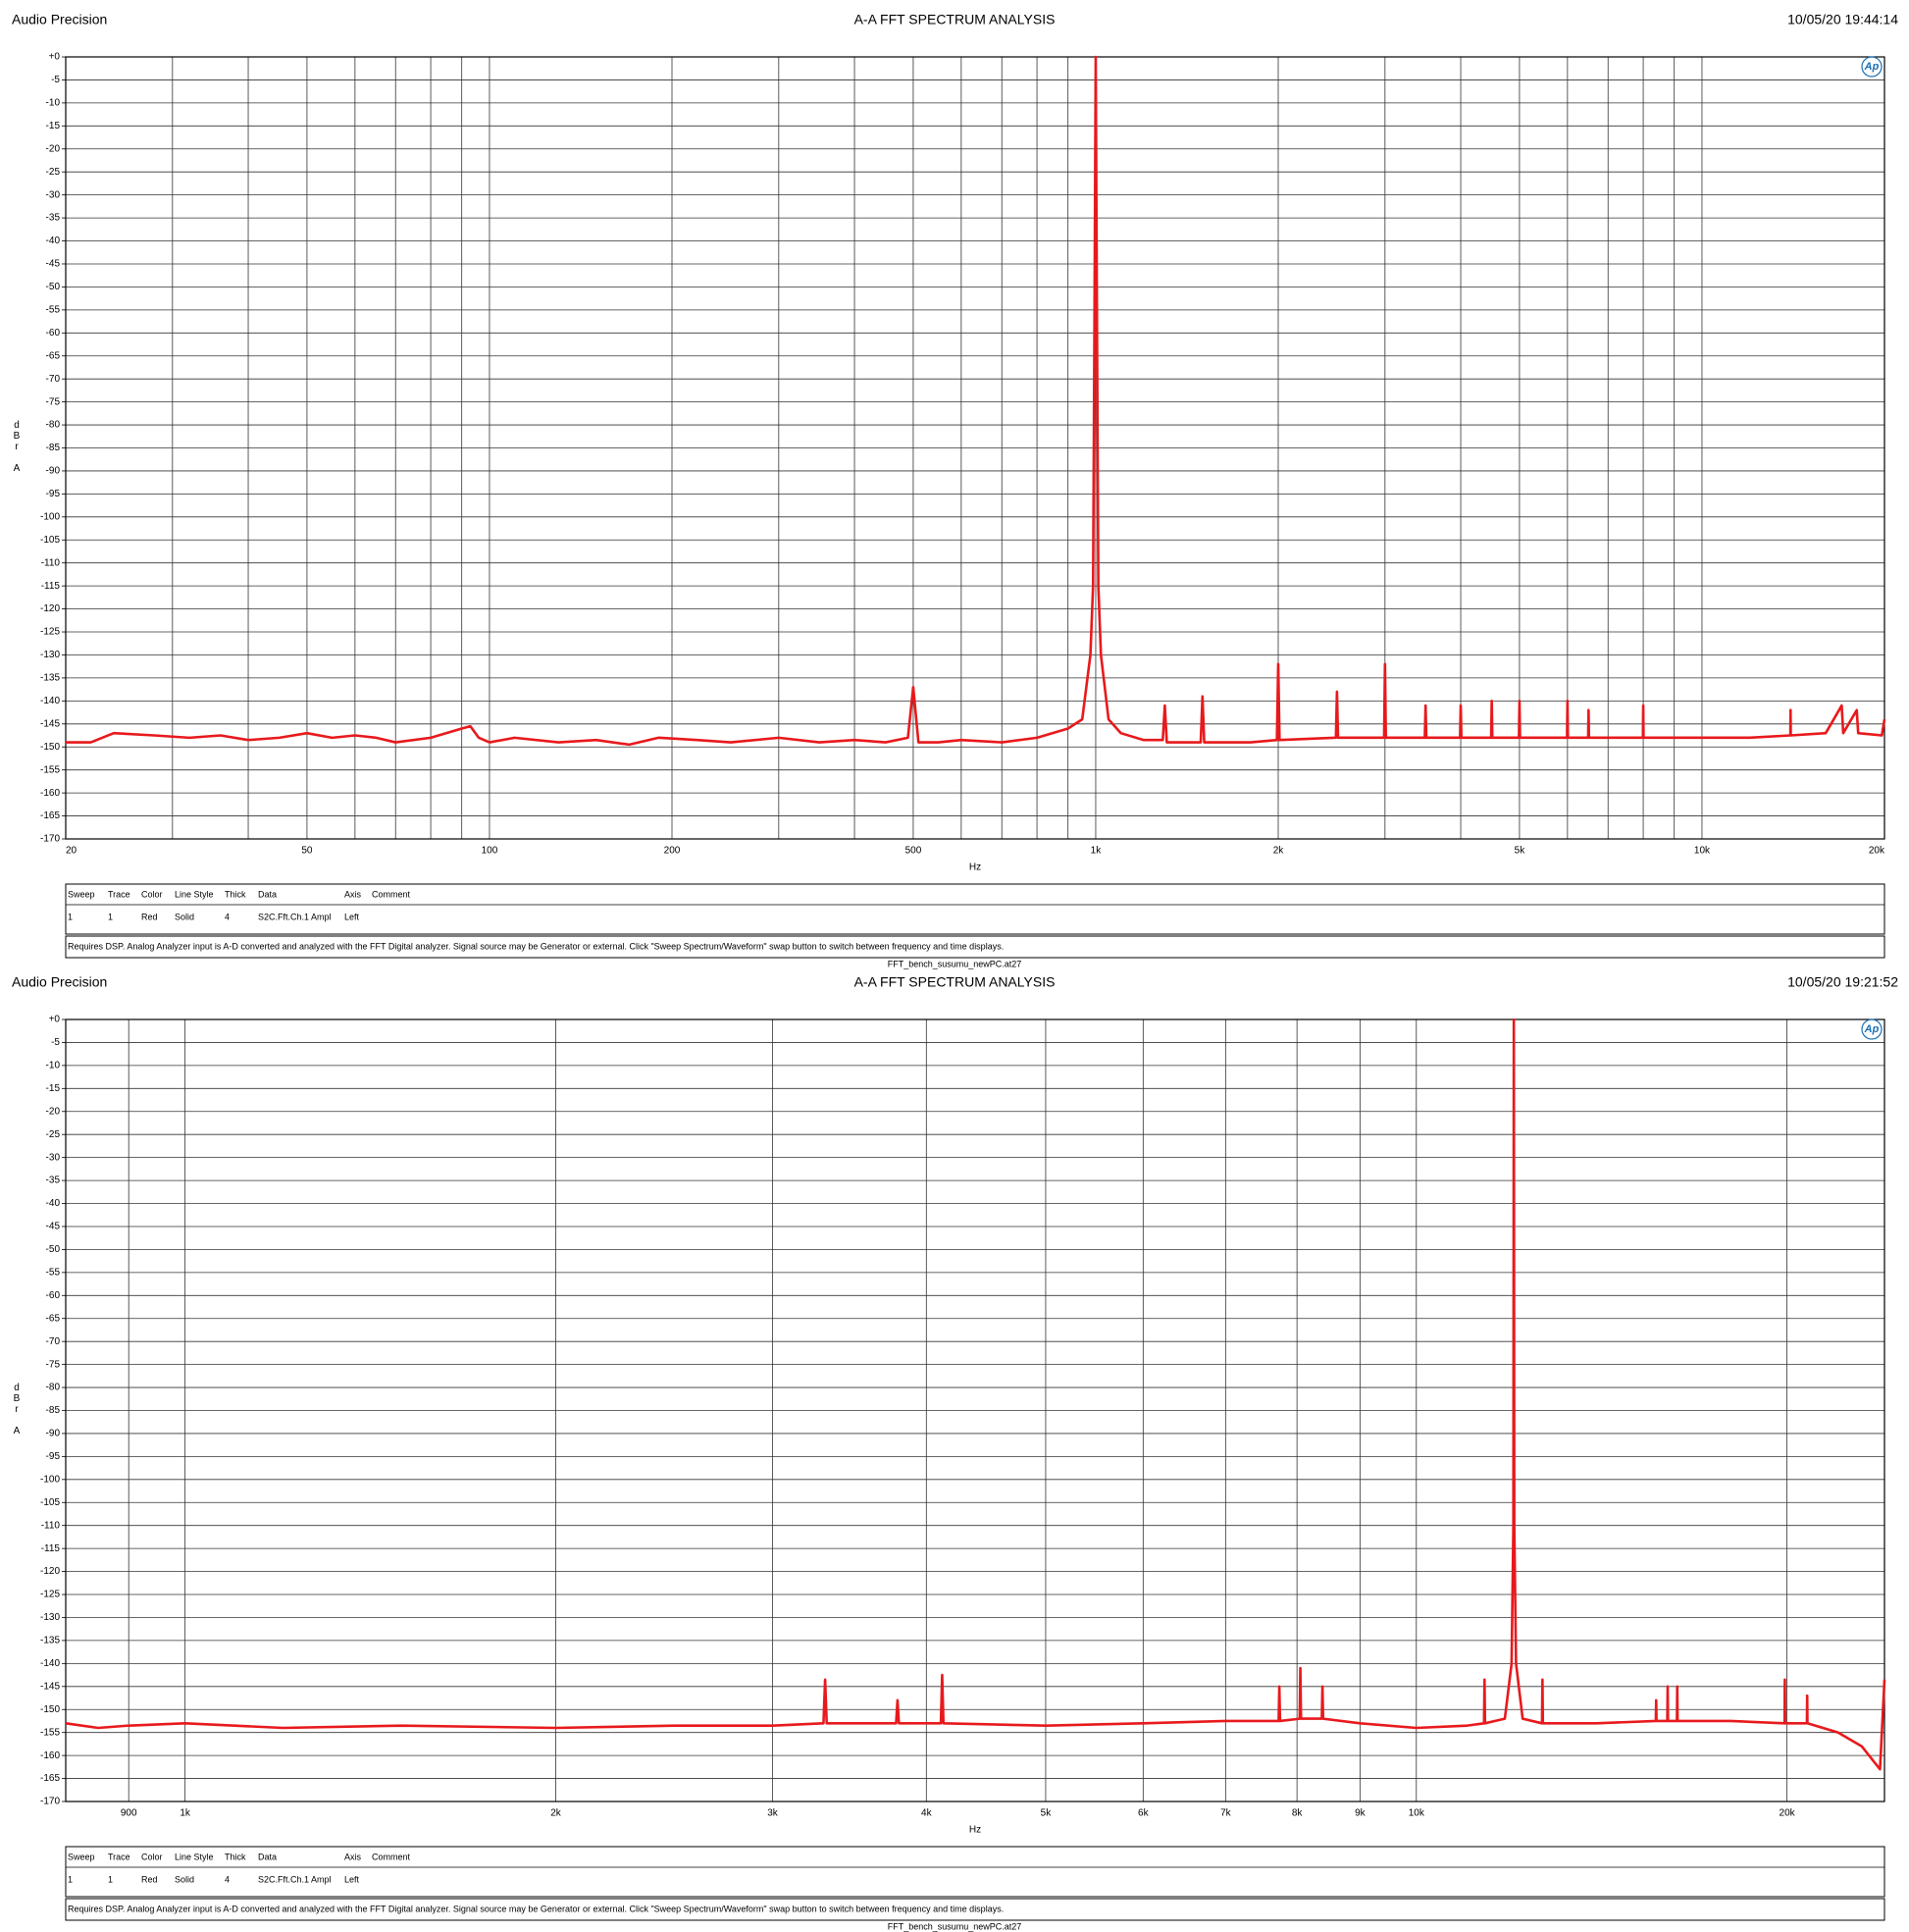 The image size is (1909, 1932). Describe the element at coordinates (53, 104) in the screenshot. I see `y-tick-label: -10` at that location.